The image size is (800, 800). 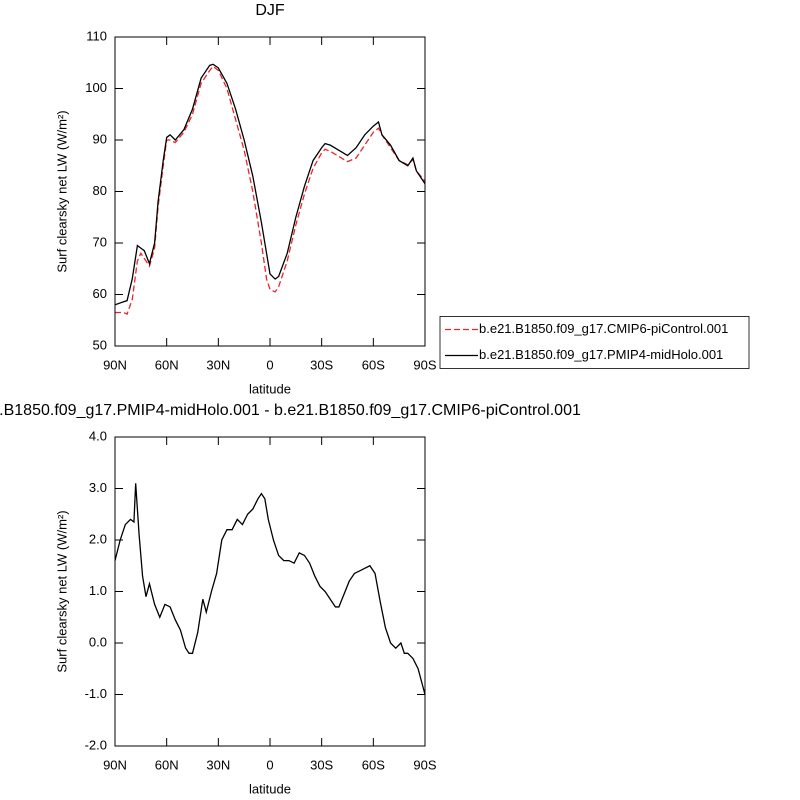 What do you see at coordinates (100, 241) in the screenshot?
I see `y-tick-label: 70` at bounding box center [100, 241].